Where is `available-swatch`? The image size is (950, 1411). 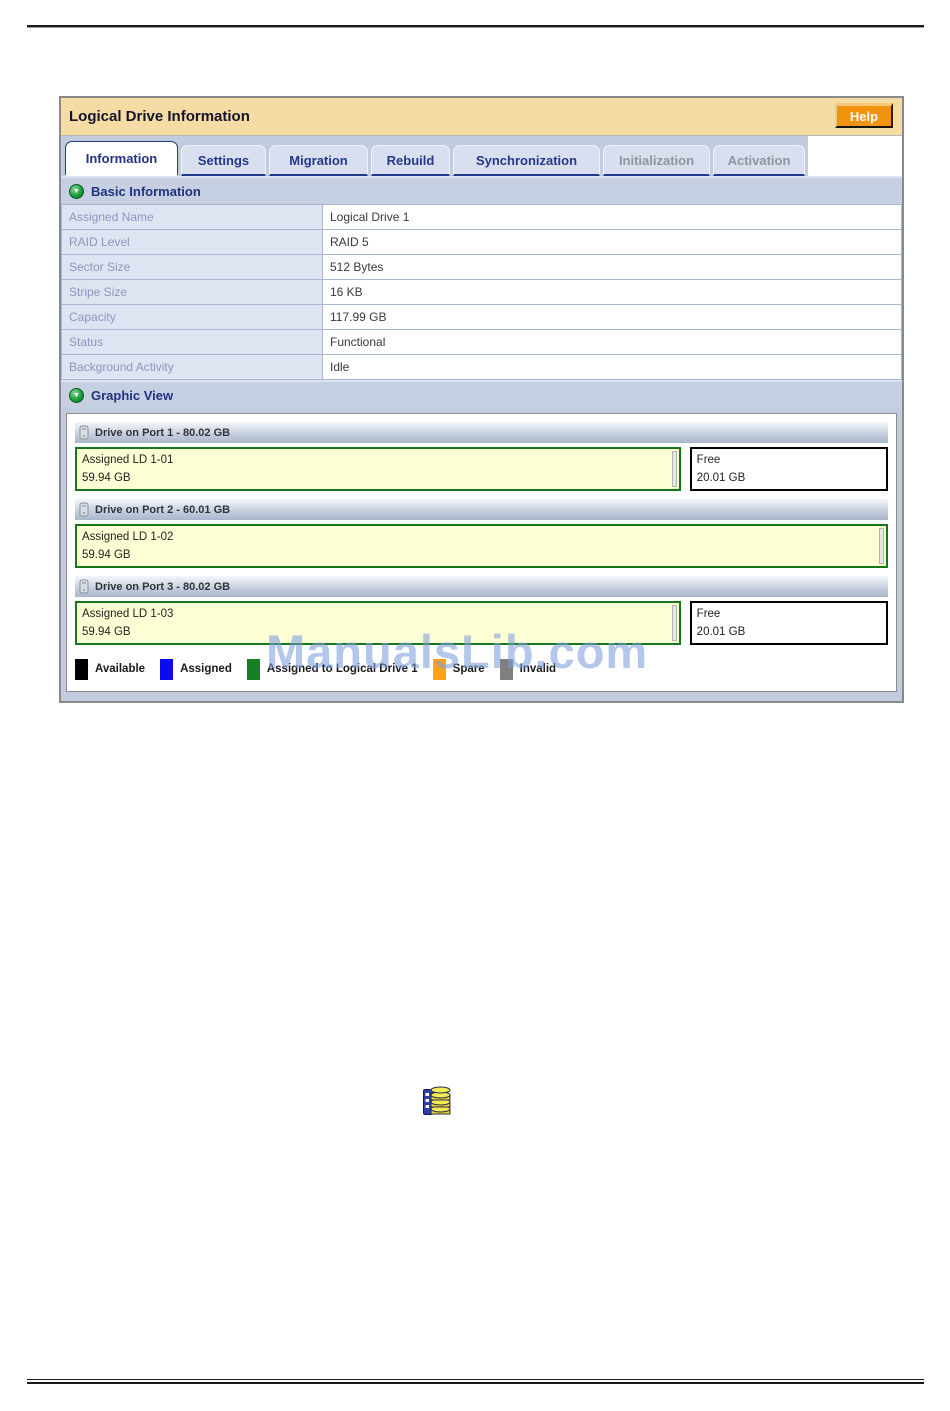
available-swatch is located at coordinates (81, 669).